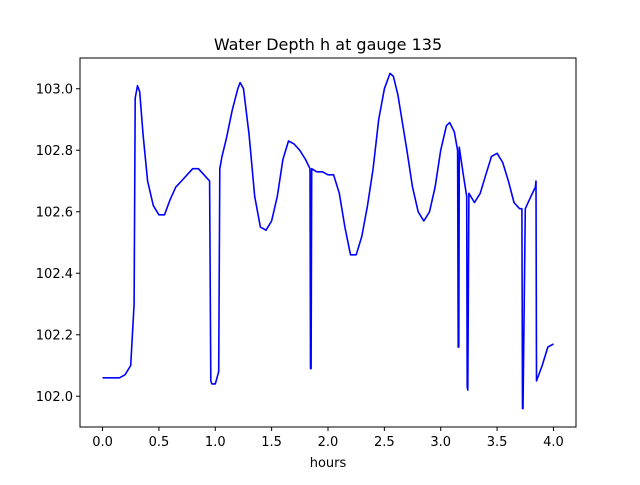 This screenshot has height=485, width=640. What do you see at coordinates (328, 44) in the screenshot?
I see `chart-title: Water Depth h at gauge 135` at bounding box center [328, 44].